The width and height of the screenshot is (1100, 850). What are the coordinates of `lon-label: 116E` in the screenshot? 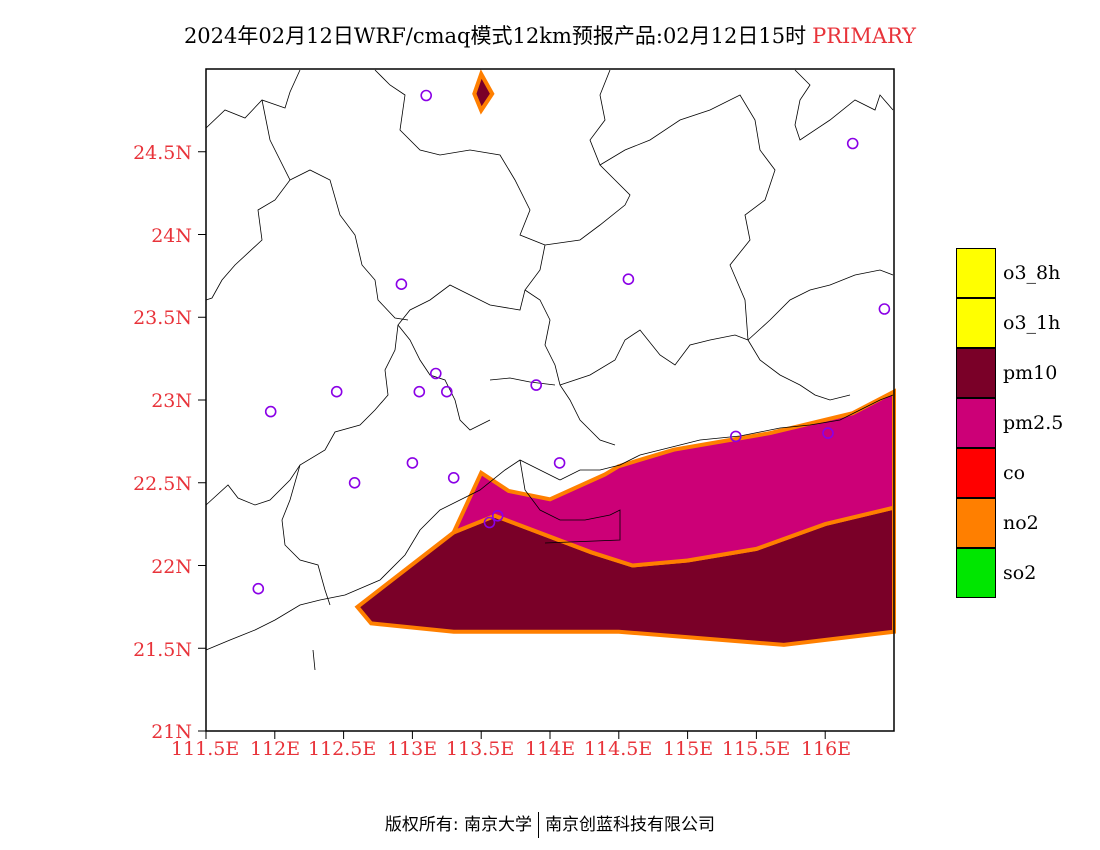 It's located at (826, 749).